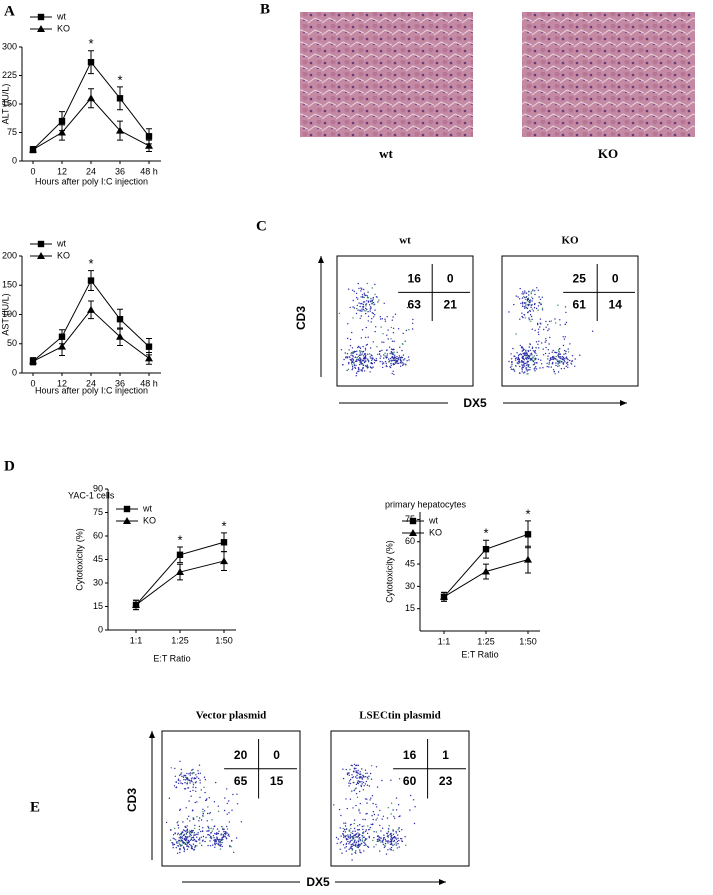 This screenshot has height=895, width=713. I want to click on annotation: *, so click(527, 513).